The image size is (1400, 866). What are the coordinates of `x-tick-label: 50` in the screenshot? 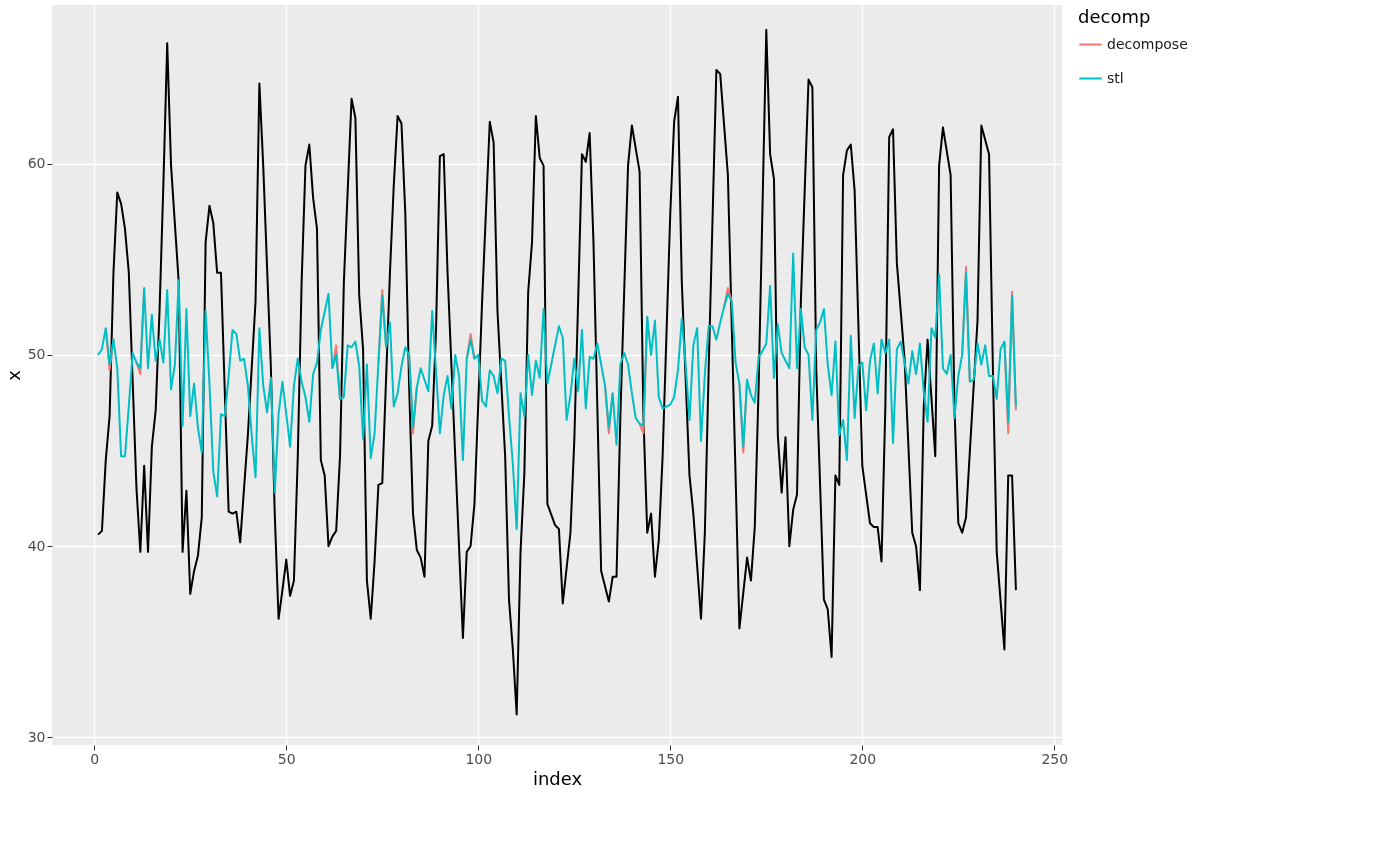 It's located at (286, 758).